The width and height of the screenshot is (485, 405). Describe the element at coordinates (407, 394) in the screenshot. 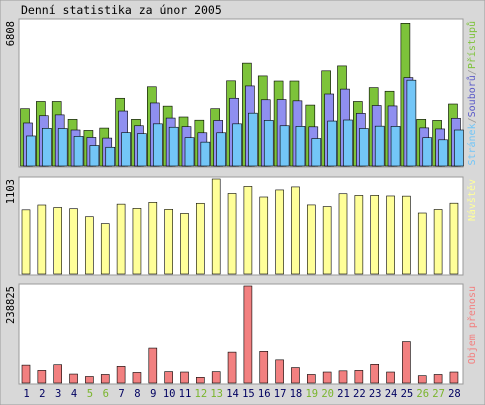

I see `x-tick-label-day-25: 25` at that location.